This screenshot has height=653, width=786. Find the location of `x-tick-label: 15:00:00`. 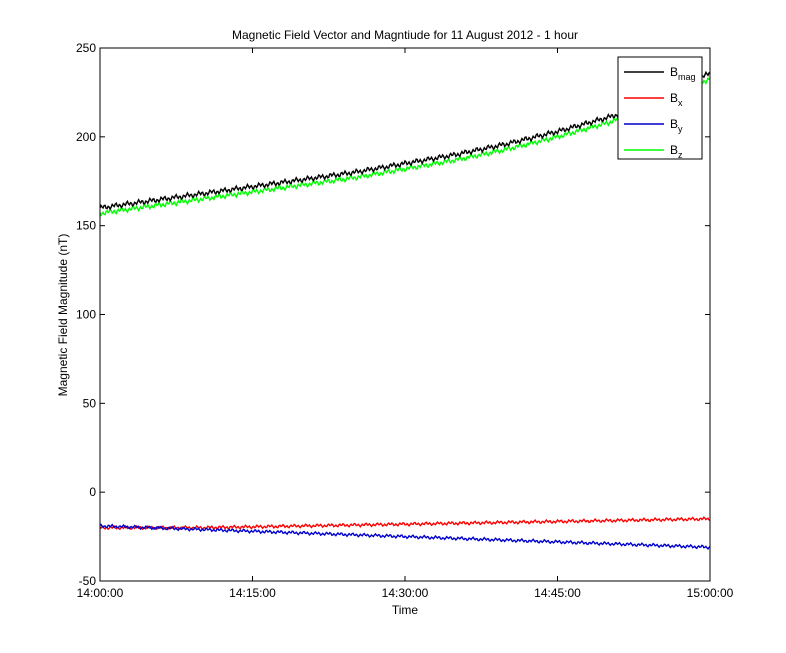

x-tick-label: 15:00:00 is located at coordinates (710, 593).